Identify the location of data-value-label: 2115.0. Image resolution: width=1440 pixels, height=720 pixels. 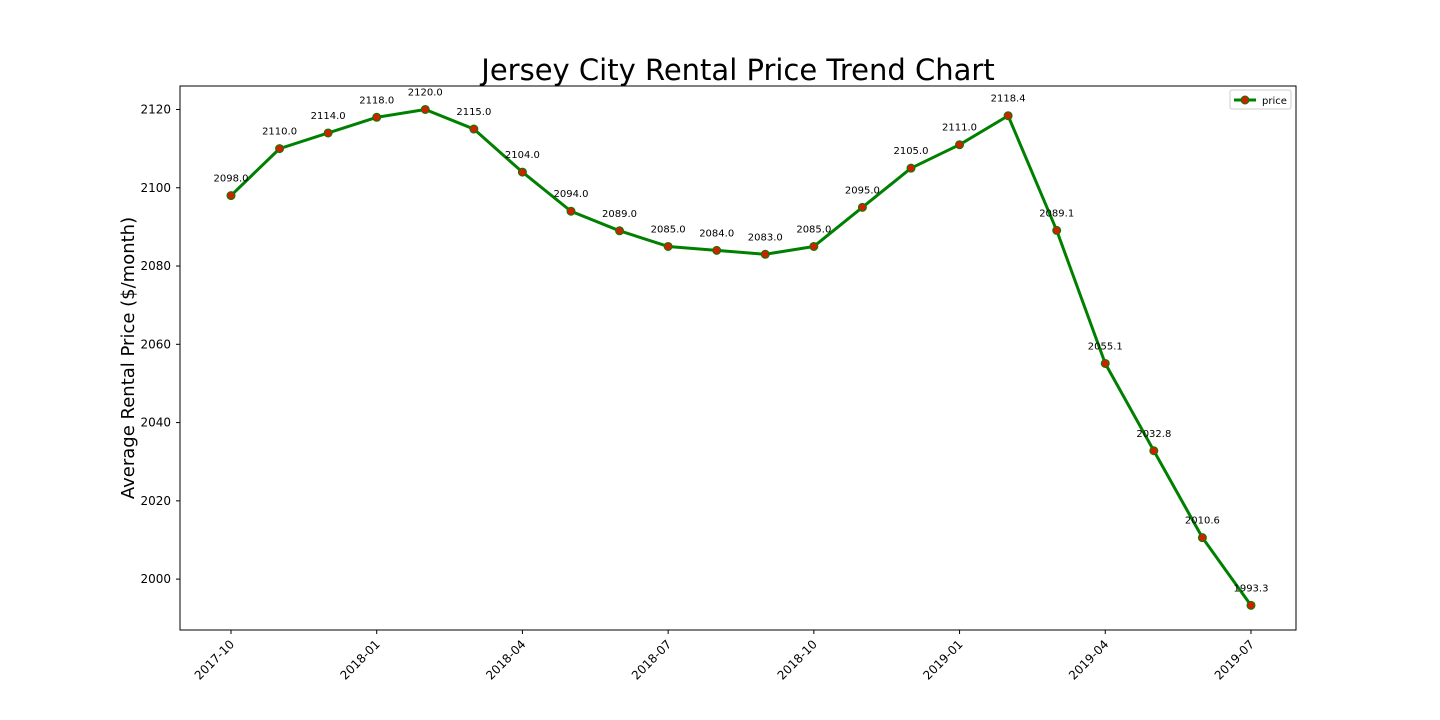
(473, 112).